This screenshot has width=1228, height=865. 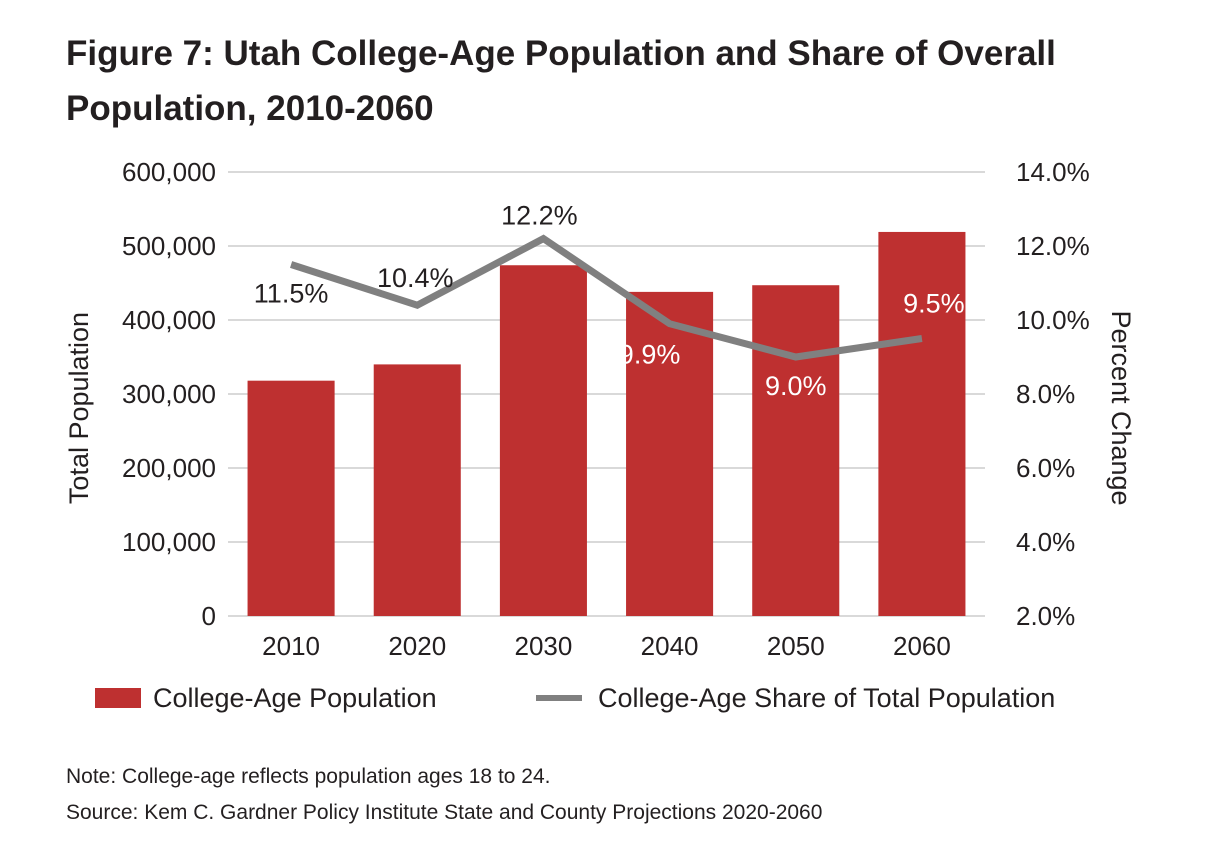 What do you see at coordinates (169, 320) in the screenshot?
I see `y-tick-label: 400,000` at bounding box center [169, 320].